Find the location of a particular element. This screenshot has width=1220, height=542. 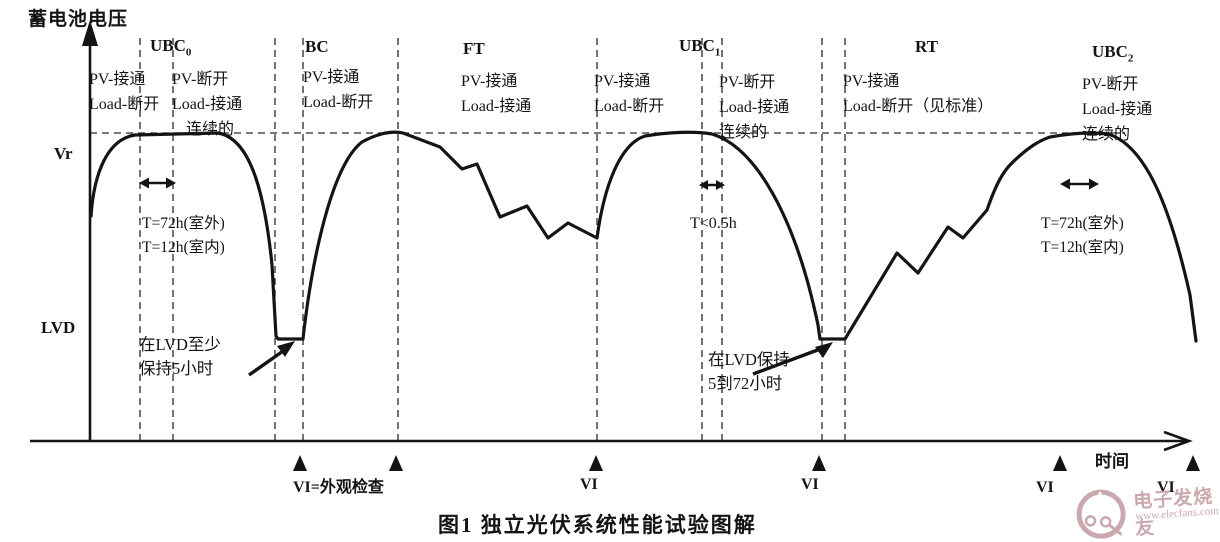

annotation-line: 在LVD至少 is located at coordinates (180, 344).